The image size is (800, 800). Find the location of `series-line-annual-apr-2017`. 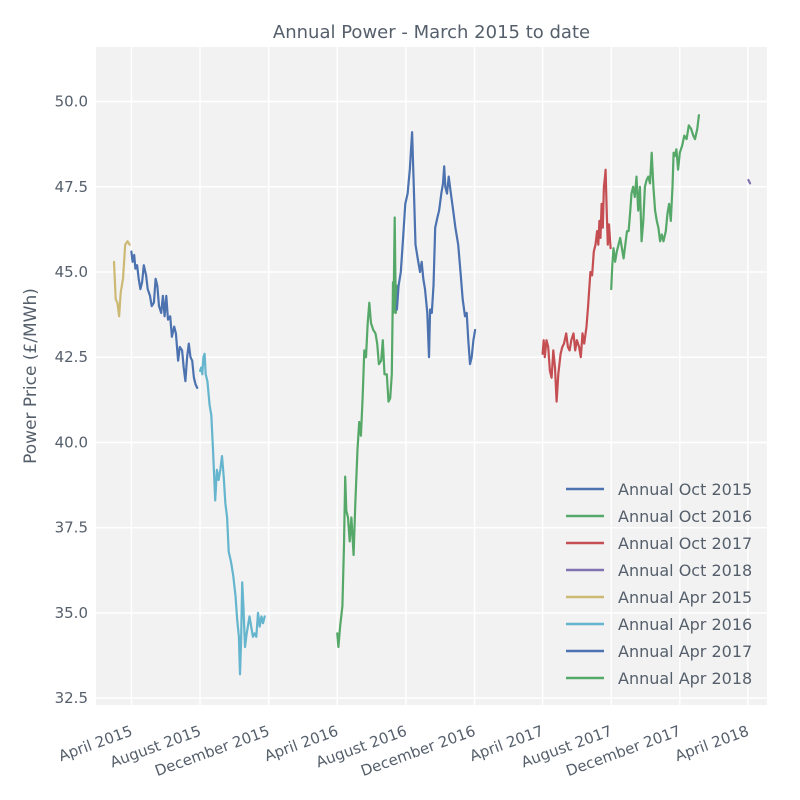

series-line-annual-apr-2017 is located at coordinates (436, 248).